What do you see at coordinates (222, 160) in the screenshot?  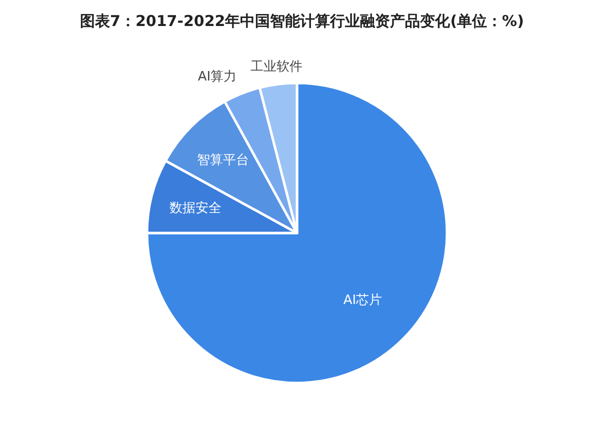 I see `slice-label: 智算平台` at bounding box center [222, 160].